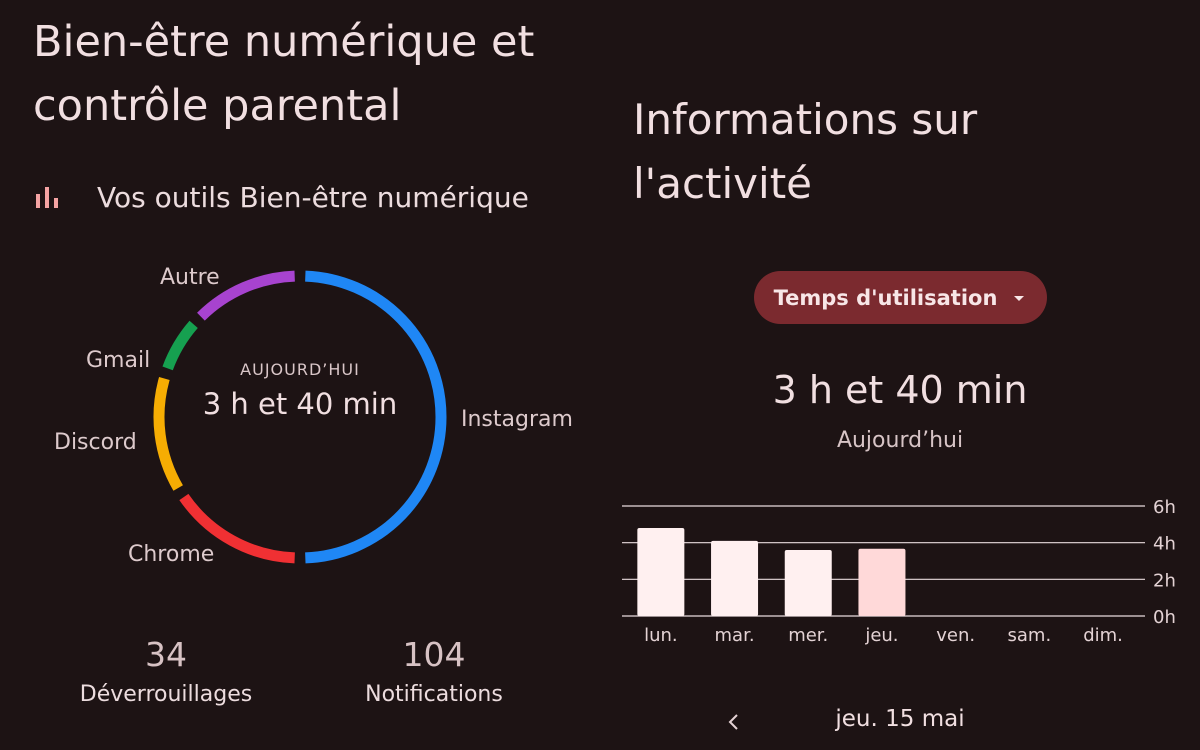 The height and width of the screenshot is (750, 1200). What do you see at coordinates (885, 297) in the screenshot?
I see `metric-dropdown-label: Temps d'utilisation` at bounding box center [885, 297].